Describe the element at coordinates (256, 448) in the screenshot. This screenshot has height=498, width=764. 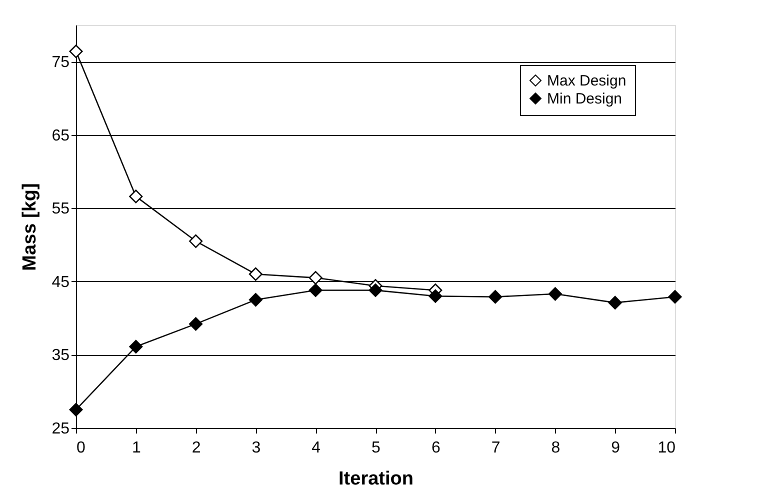
I see `x-tick-label: 3` at that location.